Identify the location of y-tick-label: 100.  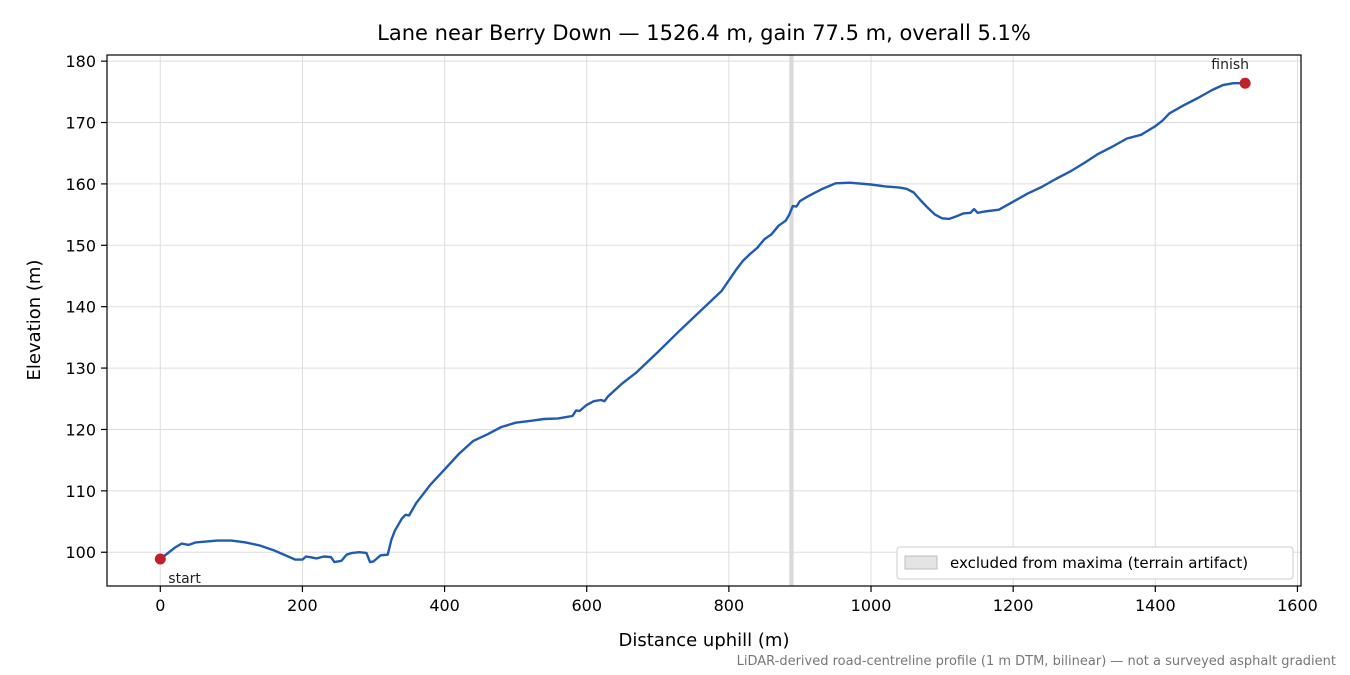
(80, 552).